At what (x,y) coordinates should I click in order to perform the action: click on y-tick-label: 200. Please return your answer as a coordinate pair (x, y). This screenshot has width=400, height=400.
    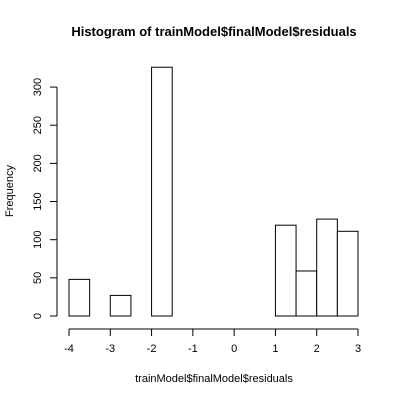
    Looking at the image, I should click on (38, 163).